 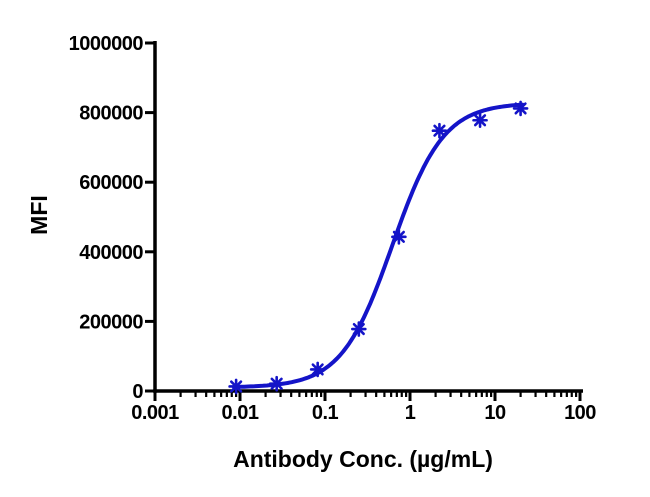 What do you see at coordinates (111, 322) in the screenshot?
I see `y-tick-label: 200000` at bounding box center [111, 322].